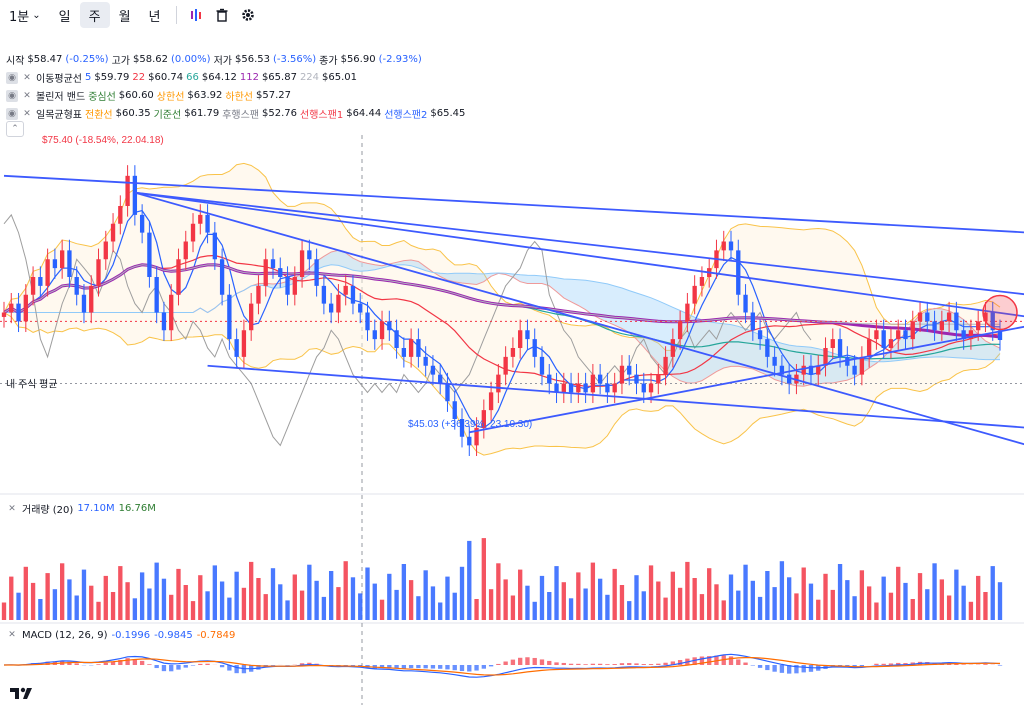  I want to click on high-change: (0.00%), so click(191, 59).